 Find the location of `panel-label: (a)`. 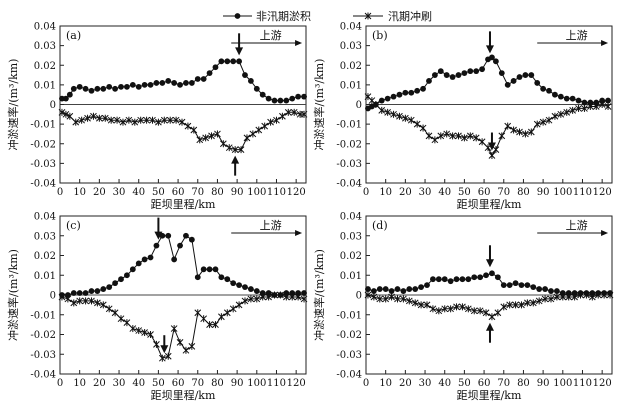

panel-label: (a) is located at coordinates (73, 35).